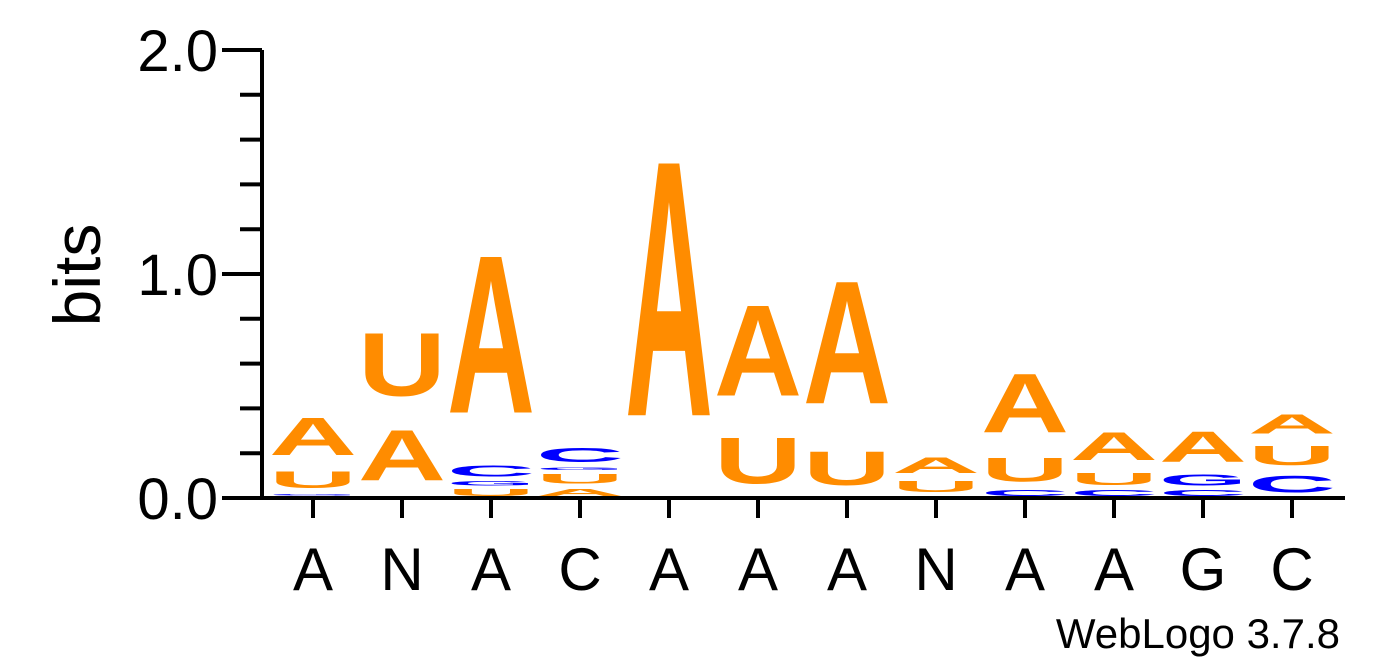 The image size is (1392, 667). I want to click on y-axis: 0.0 1.0 2.0, so click(200, 275).